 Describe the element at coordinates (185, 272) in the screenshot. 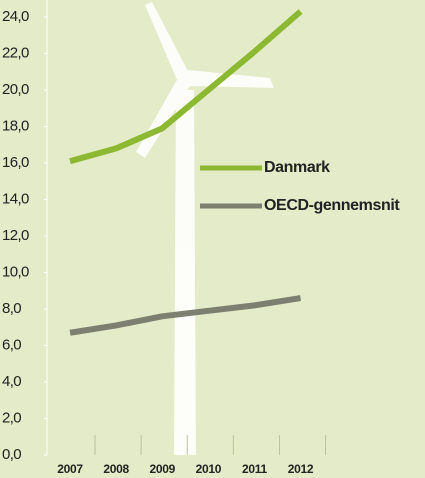

I see `turbine-tower` at that location.